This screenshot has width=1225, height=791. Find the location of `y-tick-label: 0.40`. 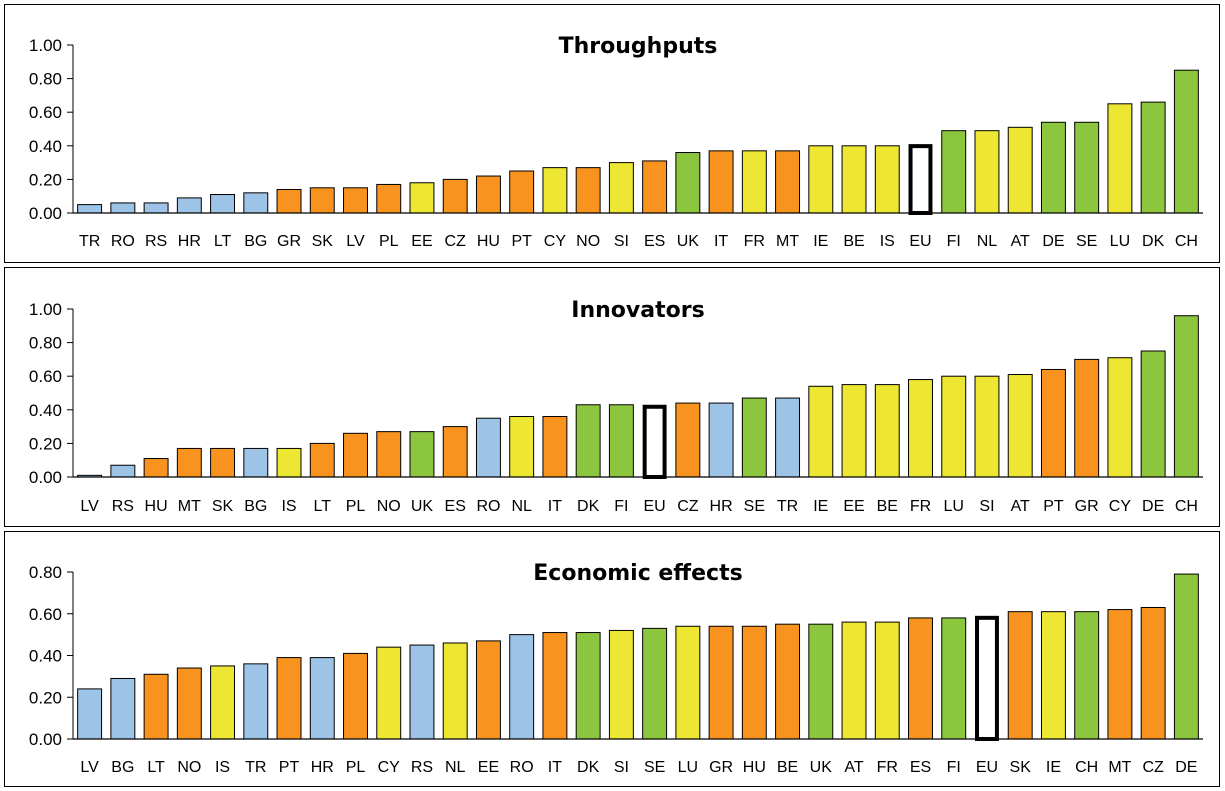

y-tick-label: 0.40 is located at coordinates (45, 146).